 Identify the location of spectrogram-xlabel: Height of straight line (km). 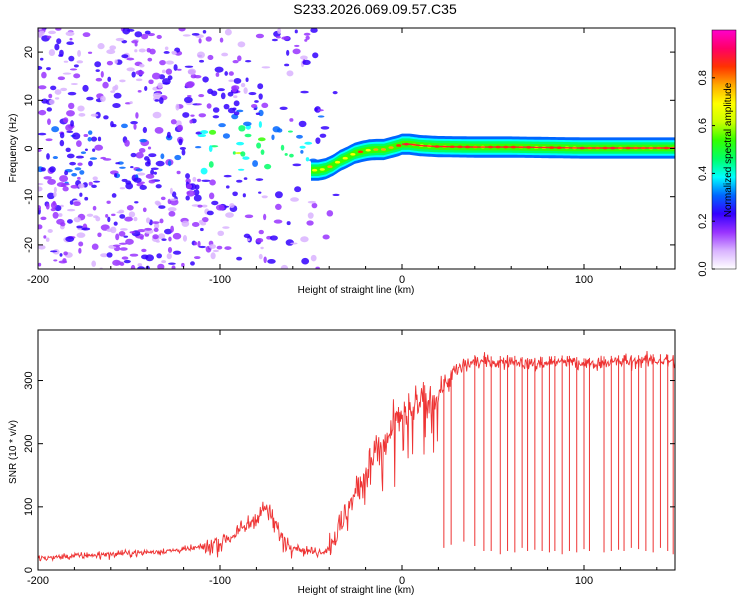
(356, 290).